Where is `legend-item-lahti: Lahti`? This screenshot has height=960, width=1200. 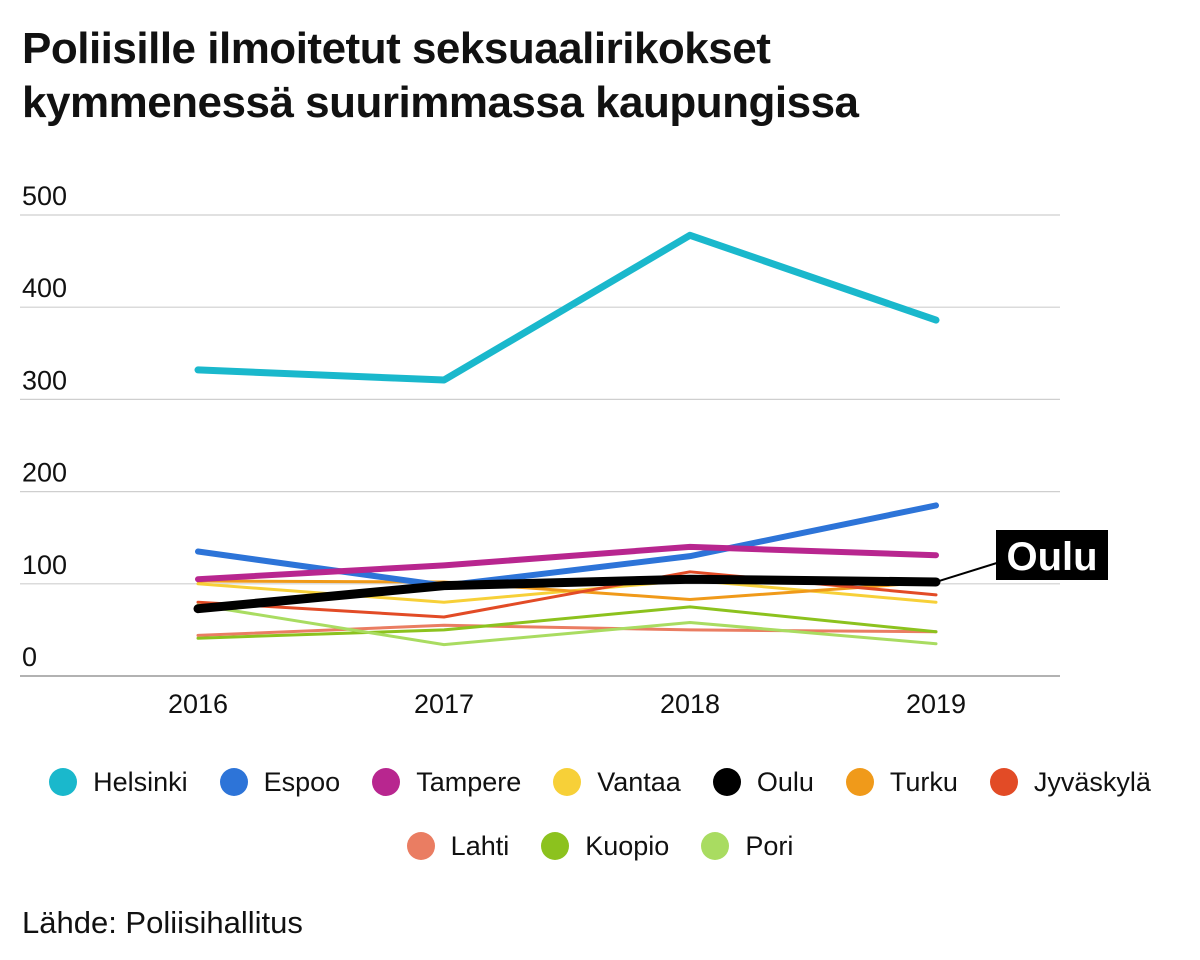
legend-item-lahti: Lahti is located at coordinates (458, 846).